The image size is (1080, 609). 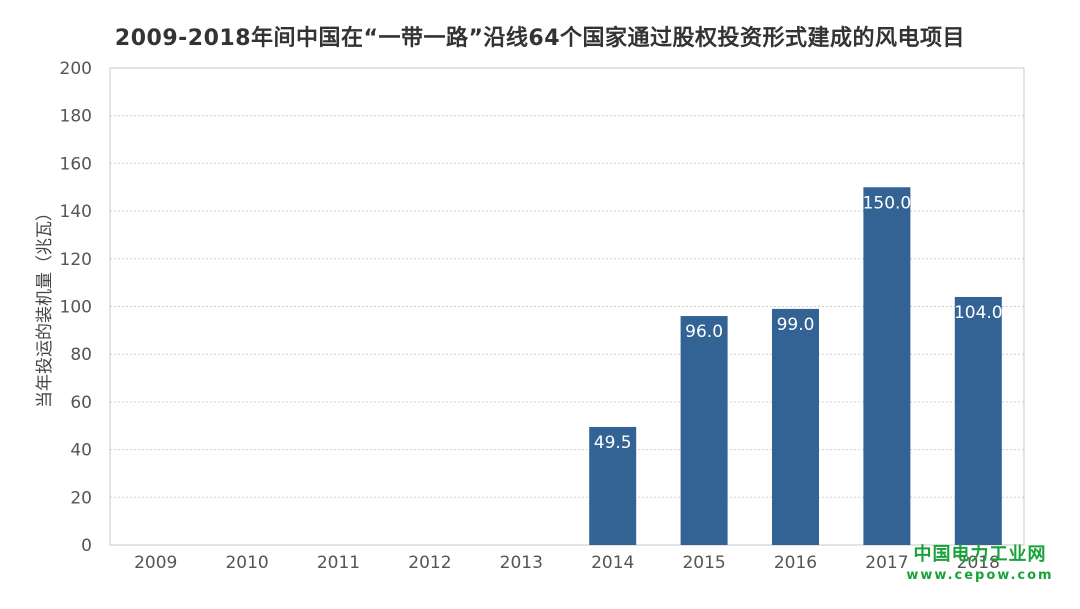 I want to click on x-tick-label: 2018, so click(x=978, y=563).